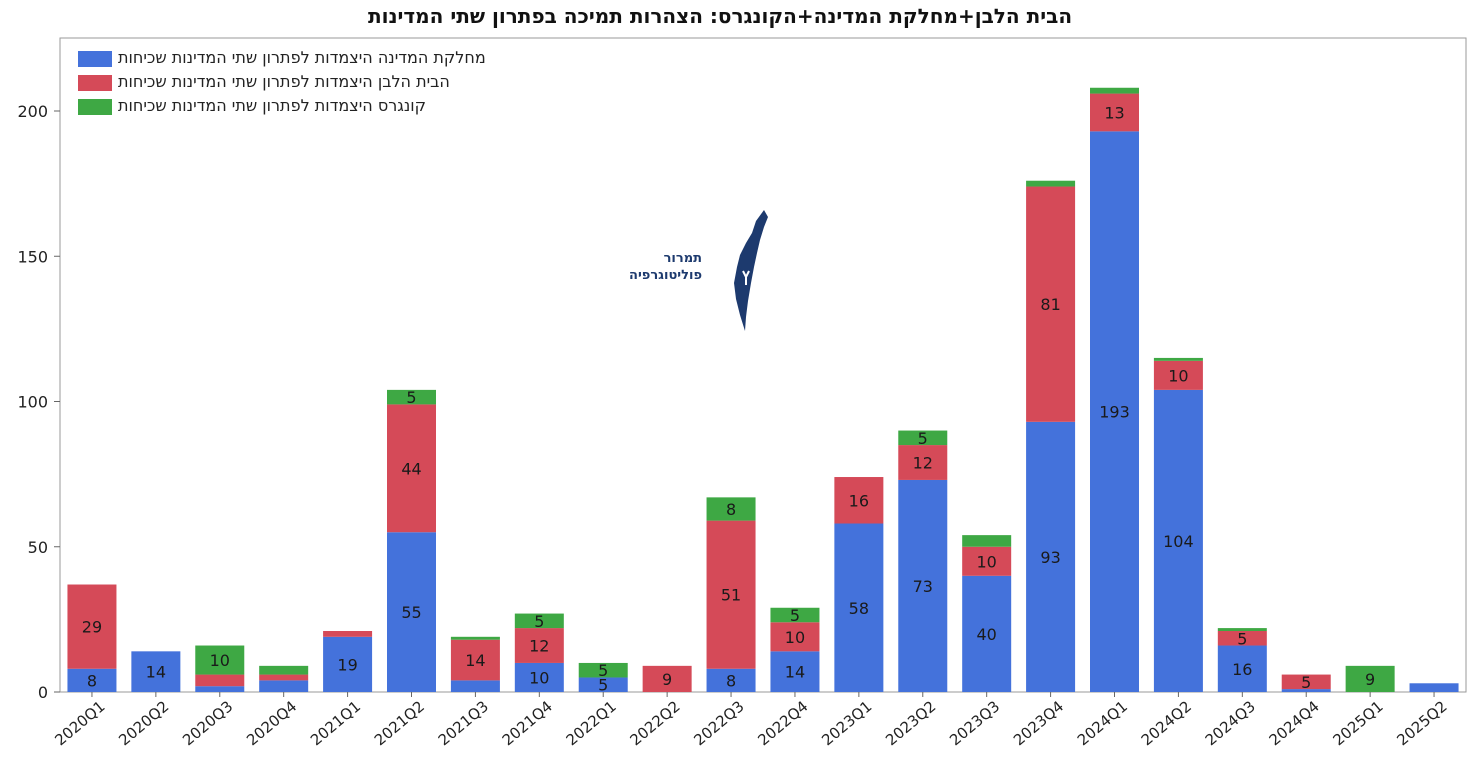 The height and width of the screenshot is (763, 1472). Describe the element at coordinates (1102, 723) in the screenshot. I see `x-tick-label: 2024Q1` at that location.